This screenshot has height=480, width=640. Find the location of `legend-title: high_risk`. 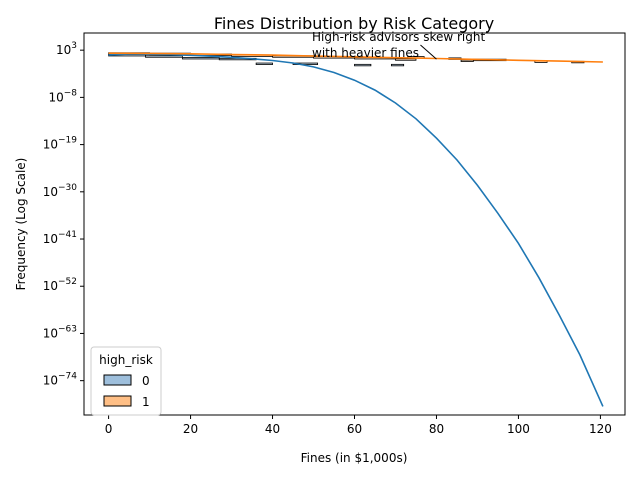

legend-title: high_risk is located at coordinates (126, 360).